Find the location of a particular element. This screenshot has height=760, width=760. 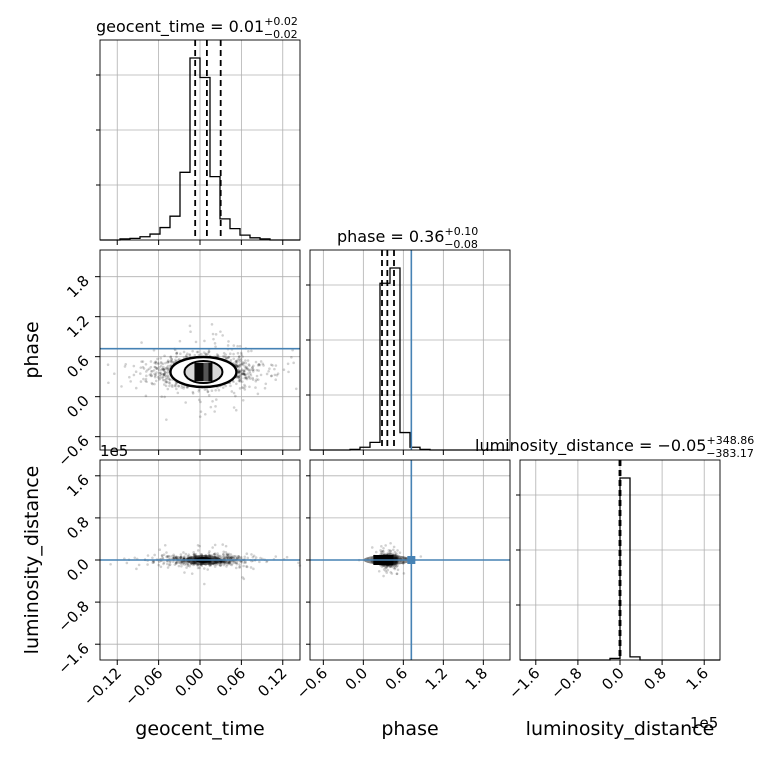

ylabel-luminosity-distance: luminosity_distance is located at coordinates (32, 560).